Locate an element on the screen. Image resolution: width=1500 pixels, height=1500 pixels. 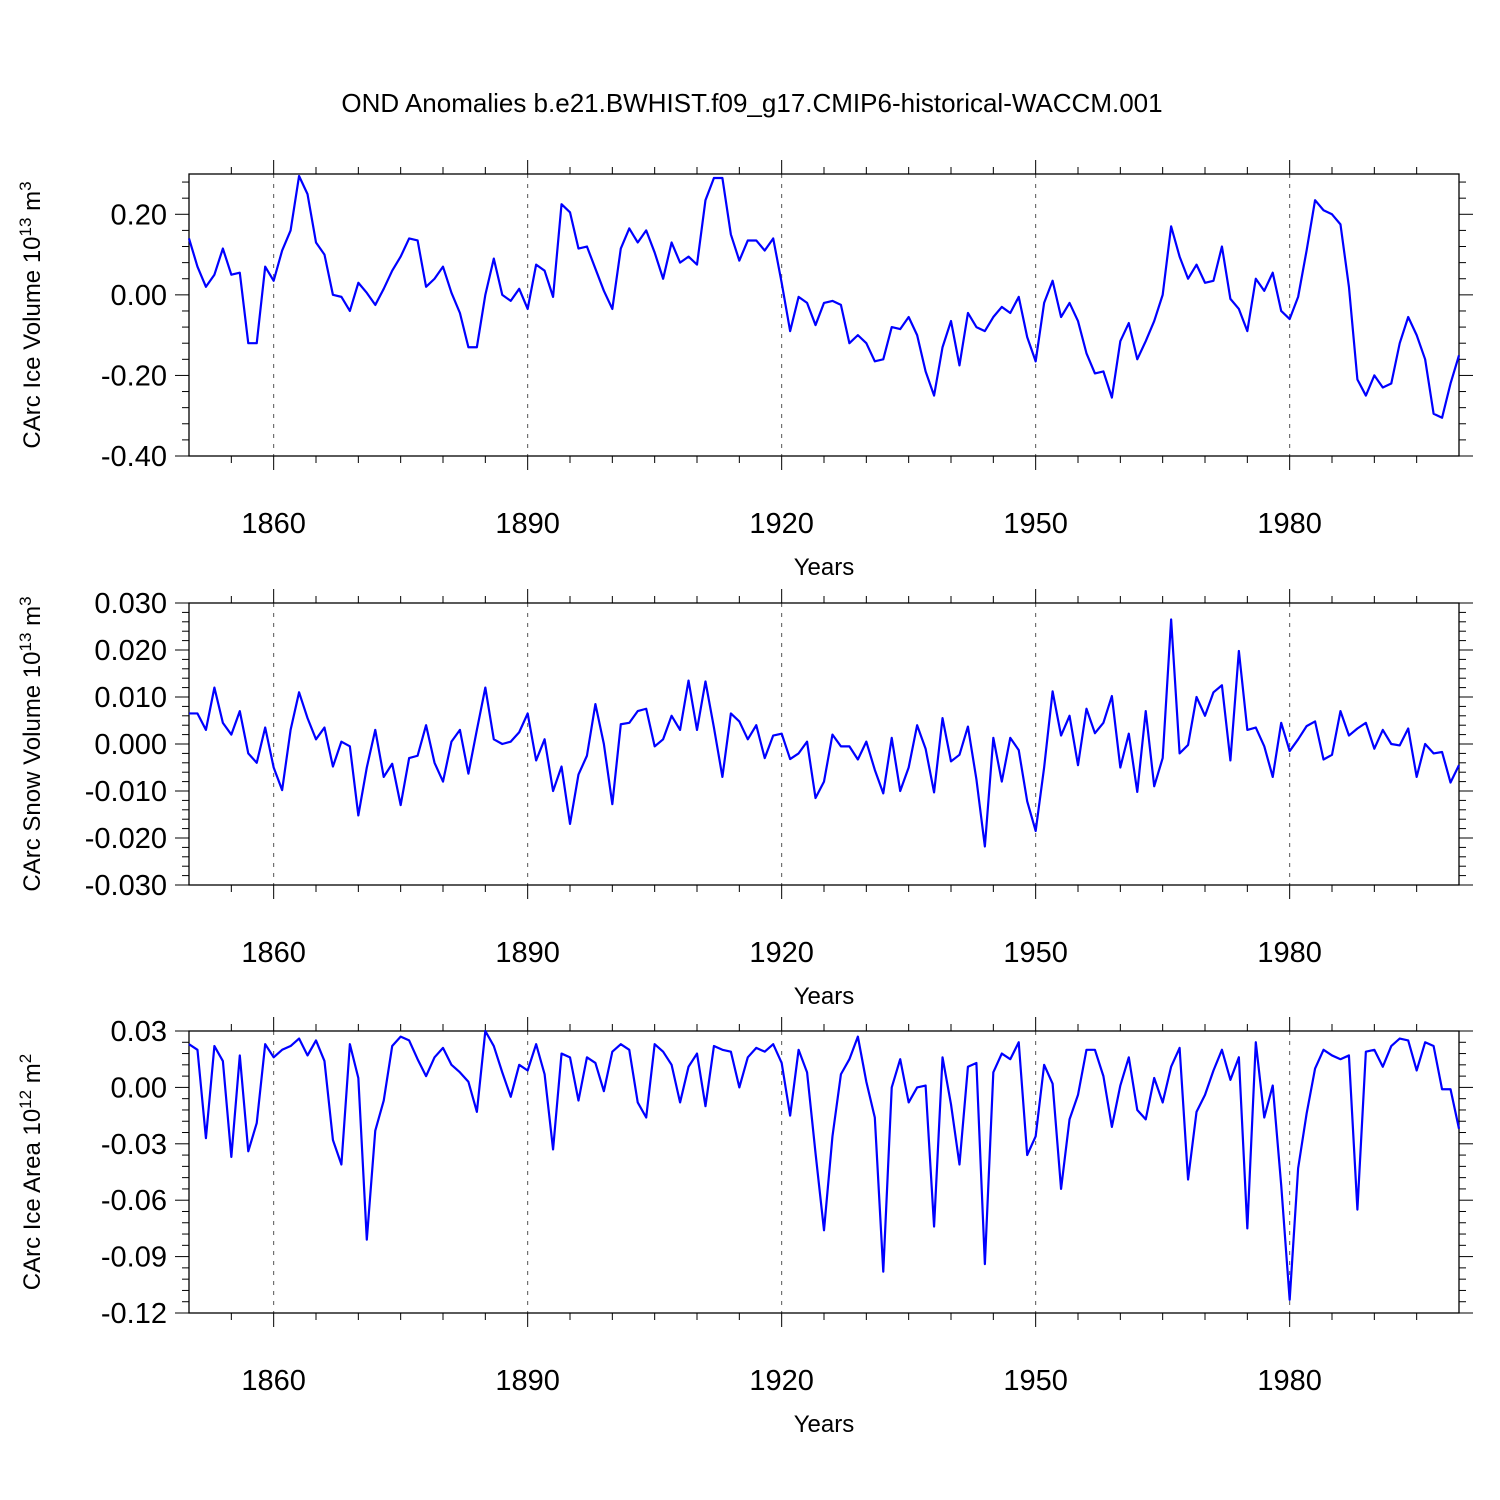
y-axis-label-base: CArc Ice Area 10 is located at coordinates (32, 1199).